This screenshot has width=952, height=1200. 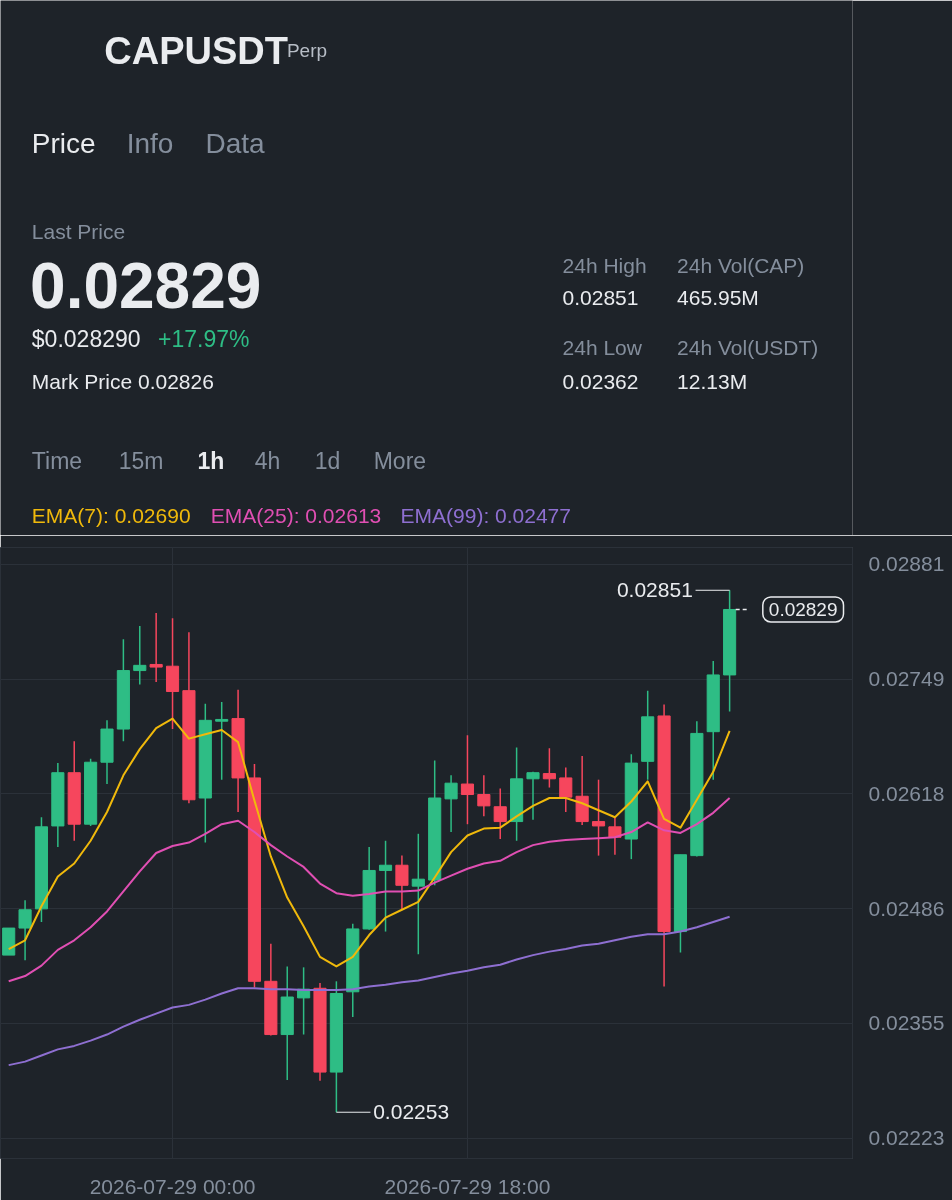 I want to click on text: Price, so click(x=63, y=143).